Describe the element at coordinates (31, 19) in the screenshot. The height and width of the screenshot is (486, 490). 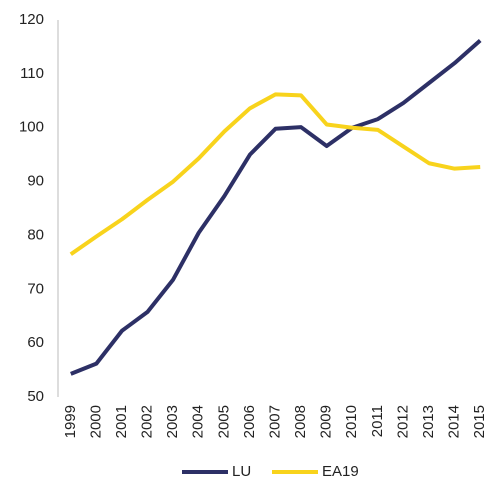
I see `y-tick-label: 120` at that location.